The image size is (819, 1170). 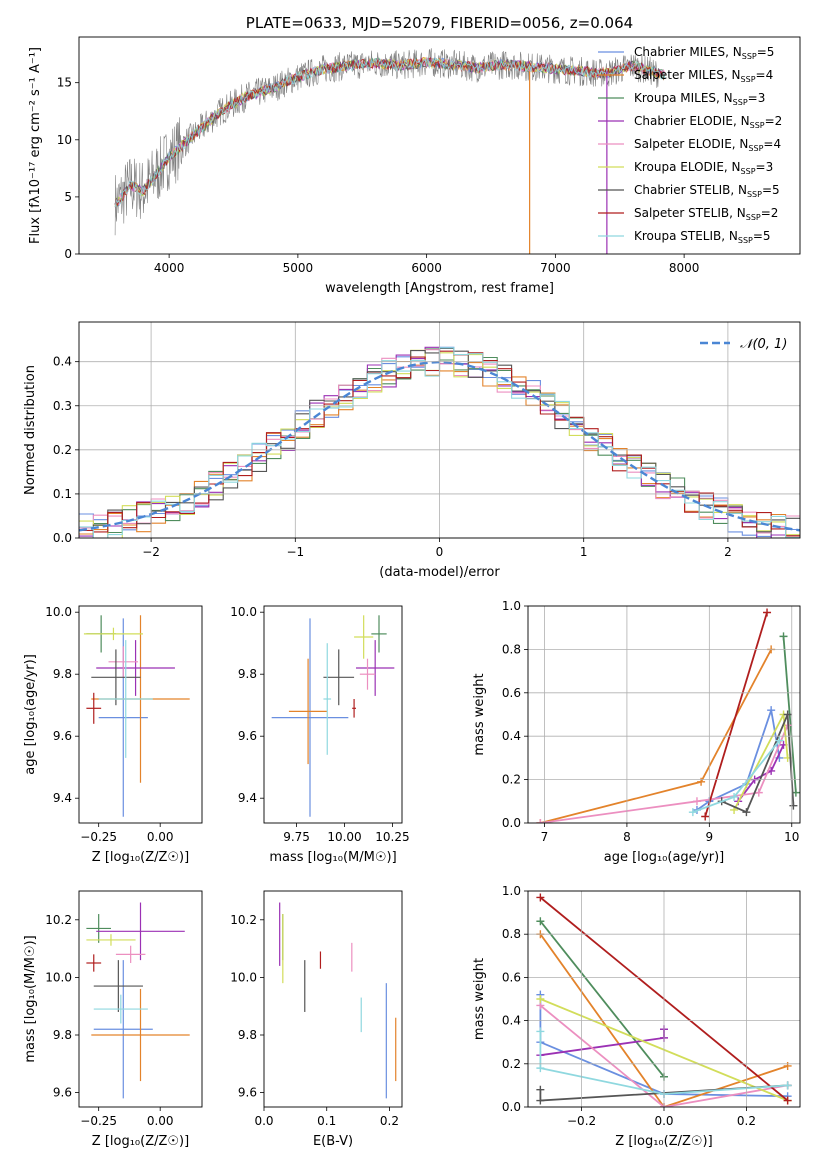 What do you see at coordinates (35, 145) in the screenshot?
I see `y-axis-label: Flux [fλ10⁻¹⁷ erg cm⁻² s⁻¹ A⁻¹]` at bounding box center [35, 145].